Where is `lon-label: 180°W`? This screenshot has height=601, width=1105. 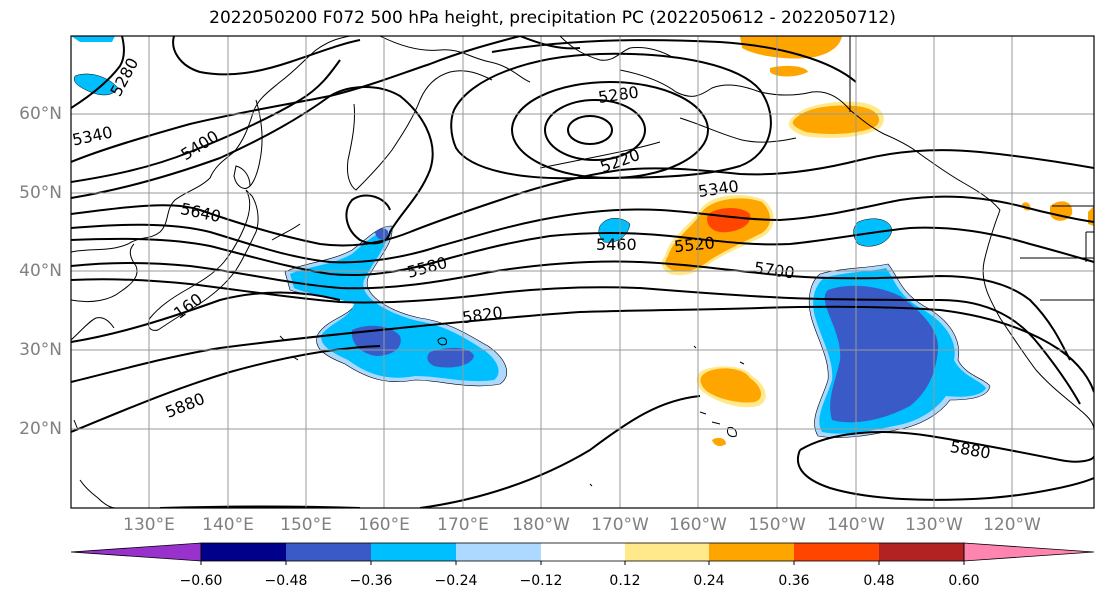 lon-label: 180°W is located at coordinates (541, 525).